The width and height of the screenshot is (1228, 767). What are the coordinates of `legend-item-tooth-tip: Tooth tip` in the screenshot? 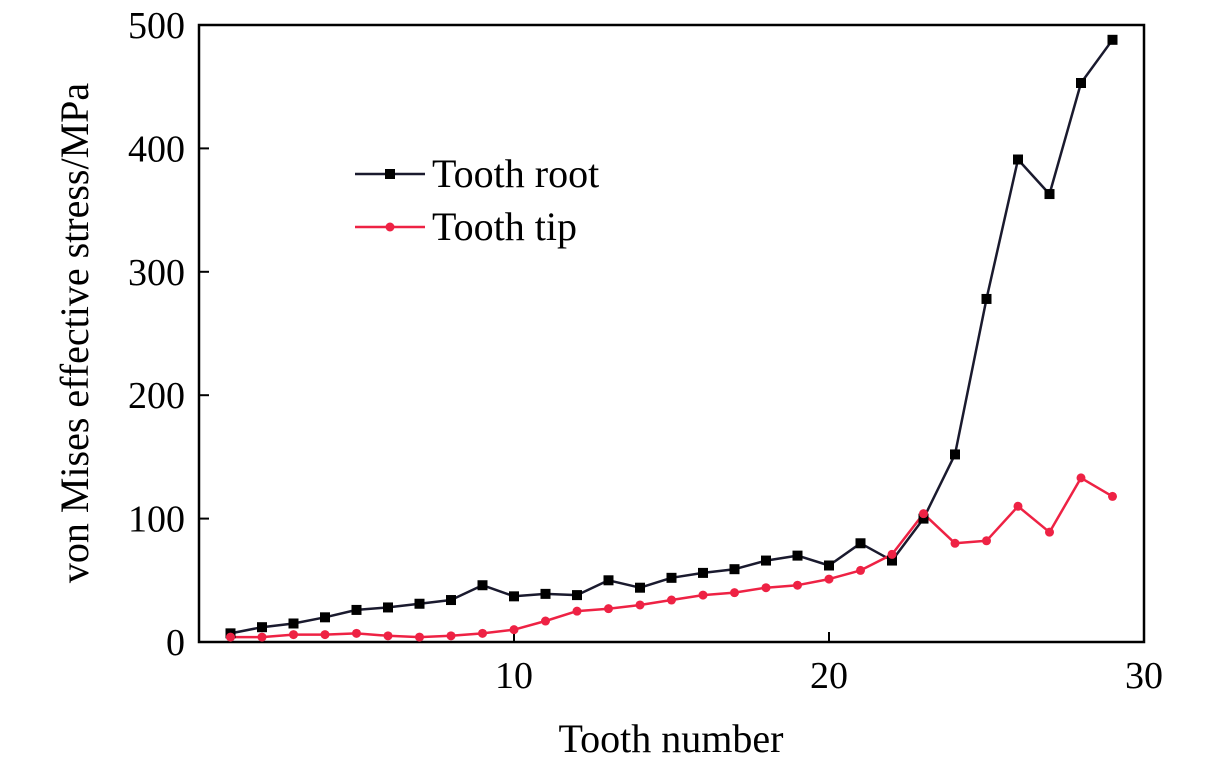 It's located at (466, 226).